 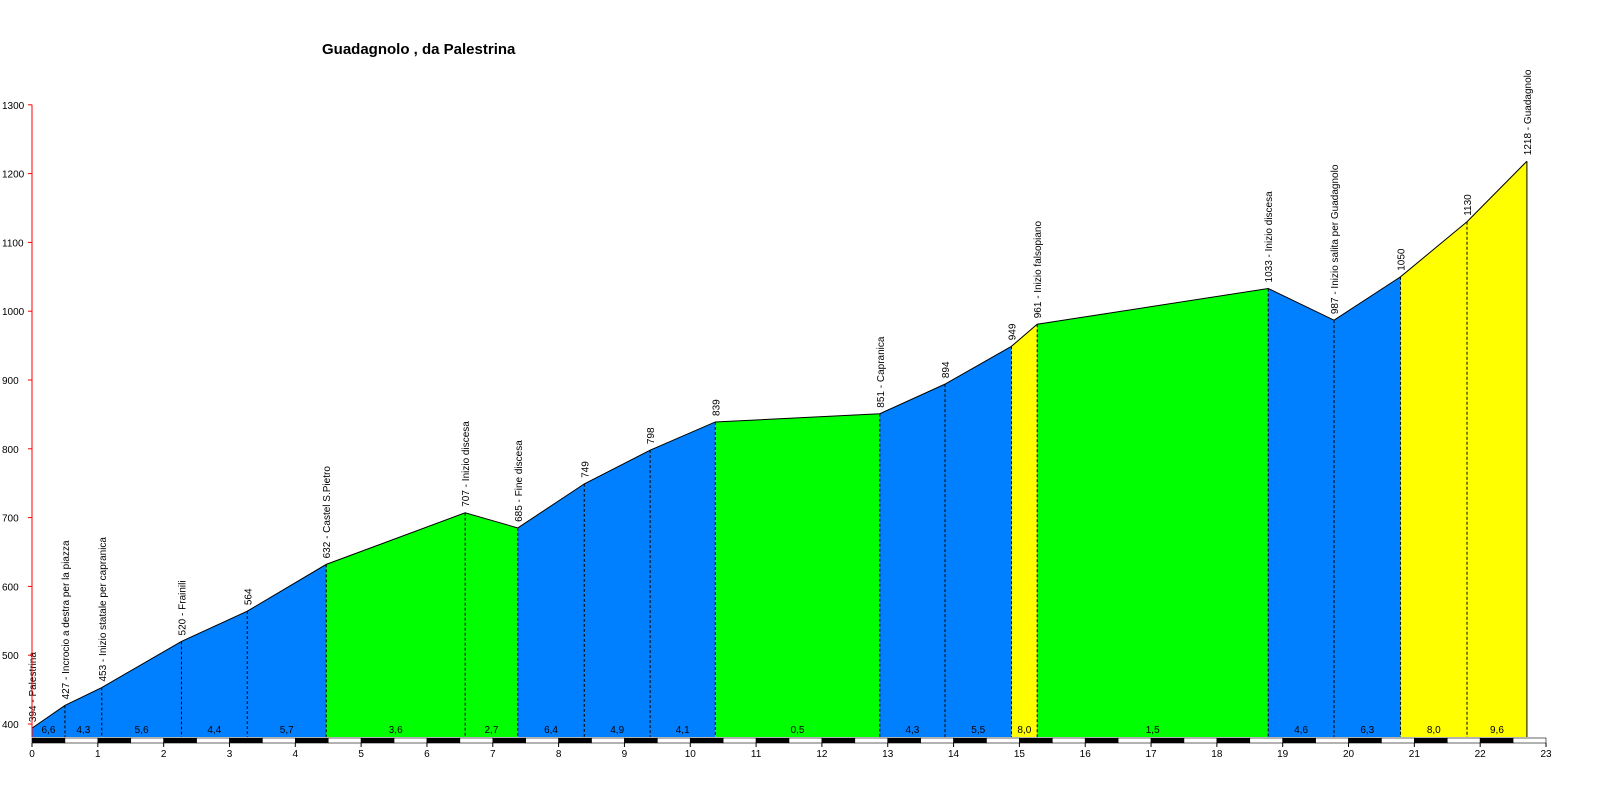 I want to click on point-label: 961 - Inizio falsopiano, so click(x=1038, y=270).